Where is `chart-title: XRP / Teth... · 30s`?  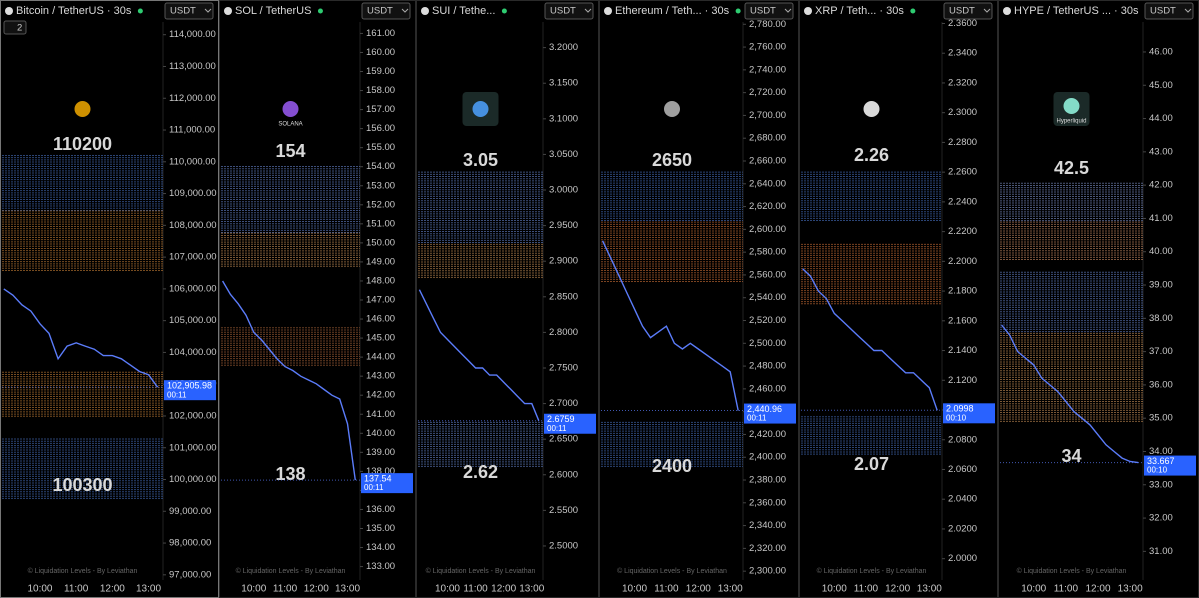
chart-title: XRP / Teth... · 30s is located at coordinates (859, 11).